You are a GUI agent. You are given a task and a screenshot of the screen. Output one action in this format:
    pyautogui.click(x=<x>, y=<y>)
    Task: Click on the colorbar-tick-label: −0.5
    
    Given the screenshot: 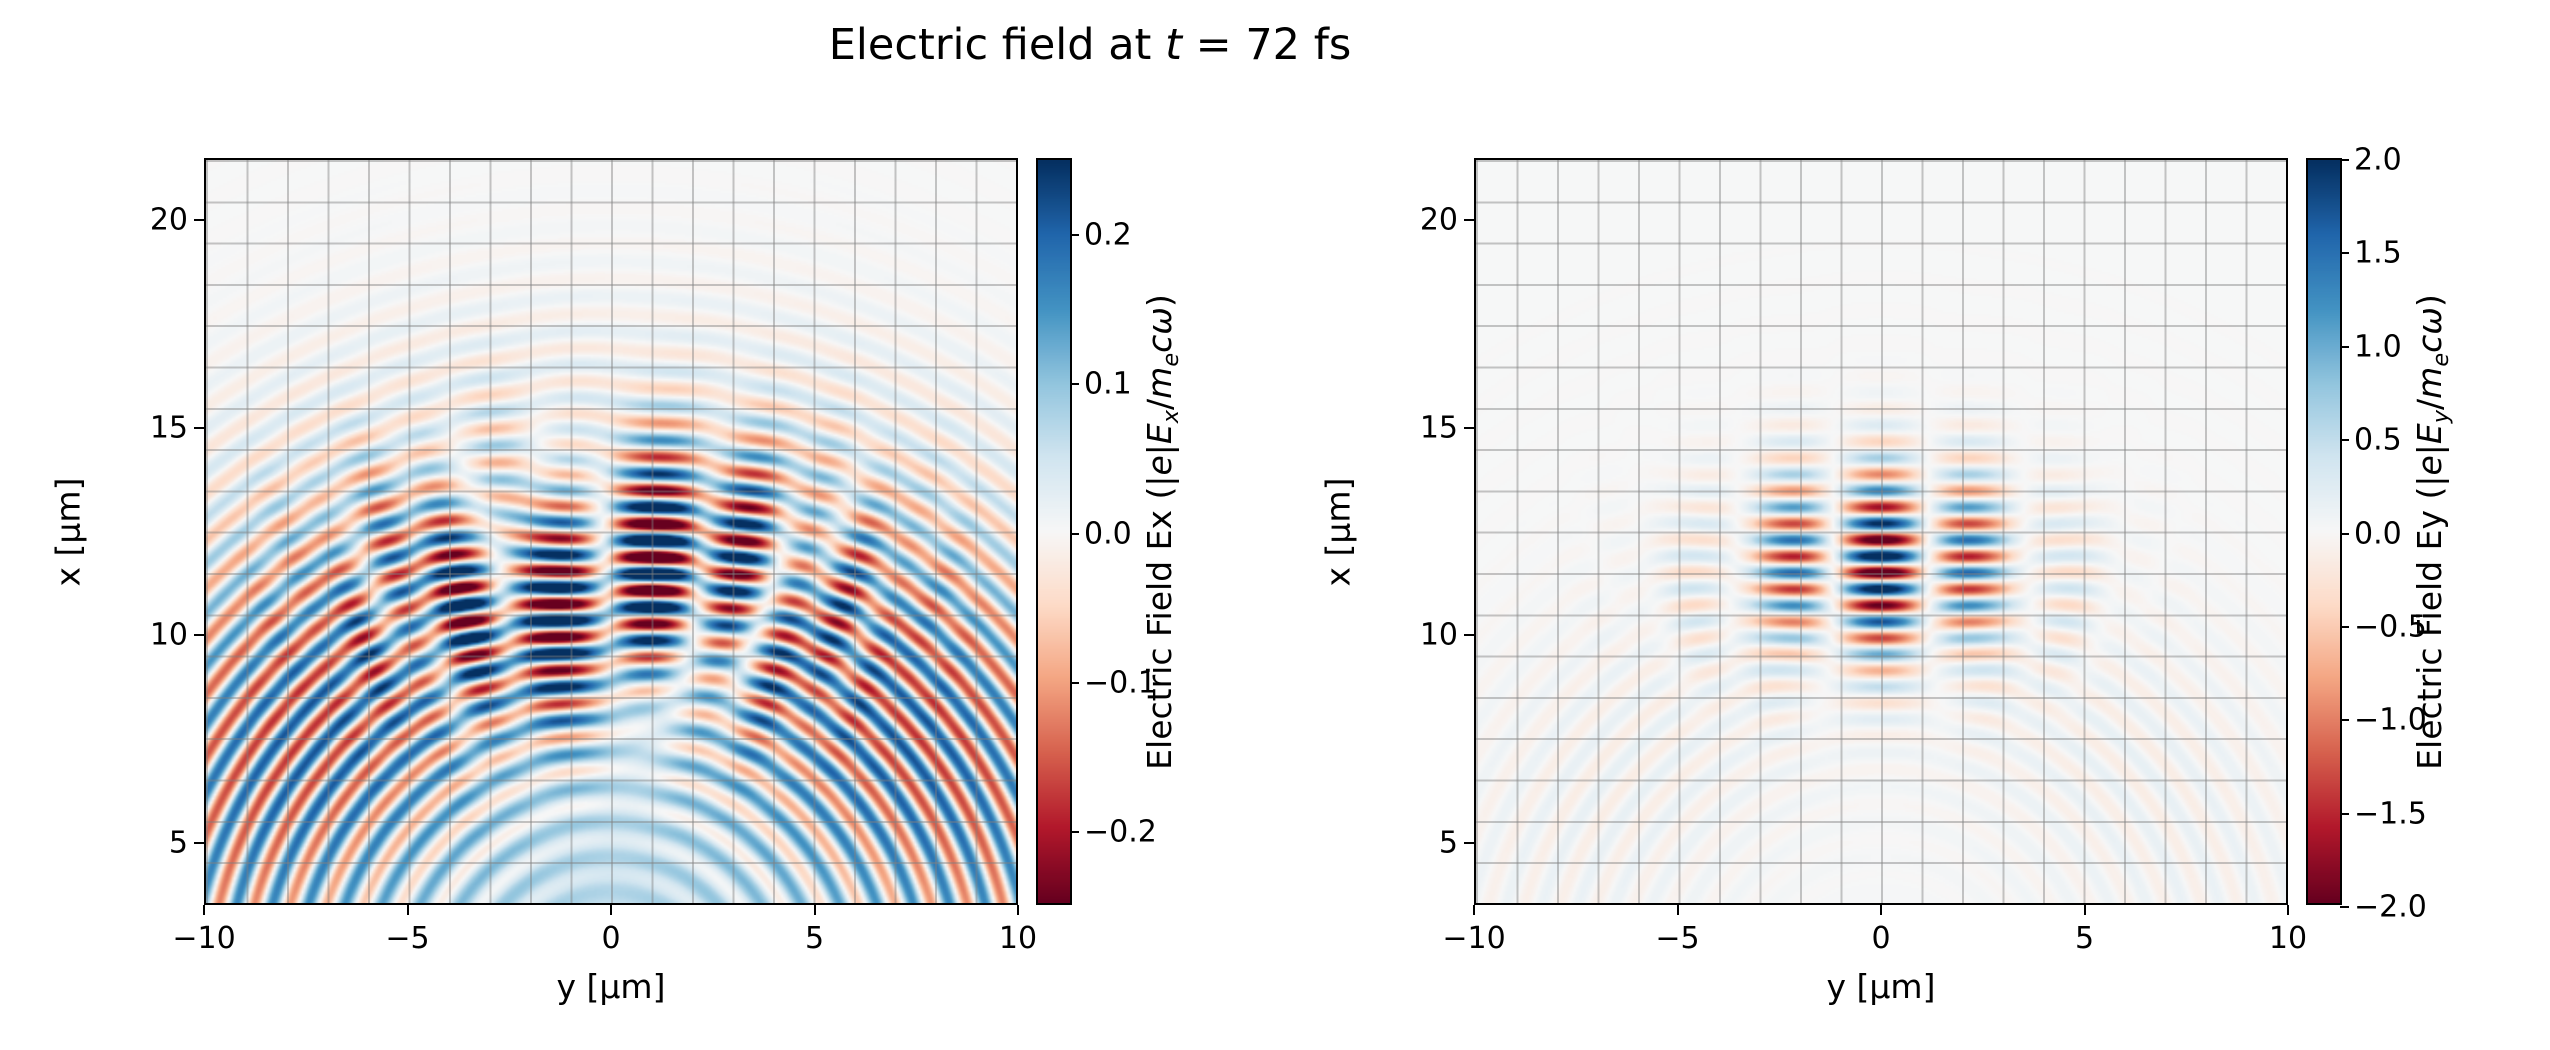 What is the action you would take?
    pyautogui.click(x=2390, y=627)
    